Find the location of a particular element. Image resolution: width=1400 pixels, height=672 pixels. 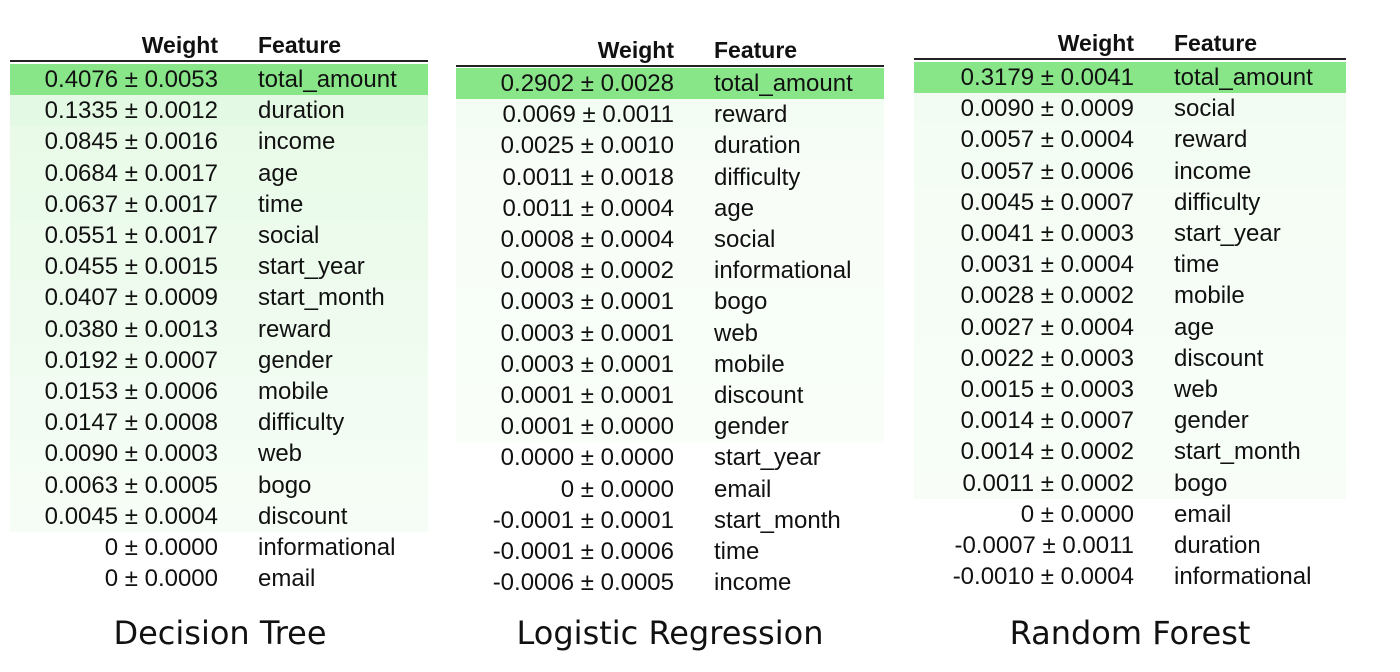

table-row: 0.0014 ± 0.0007 gender is located at coordinates (1130, 421).